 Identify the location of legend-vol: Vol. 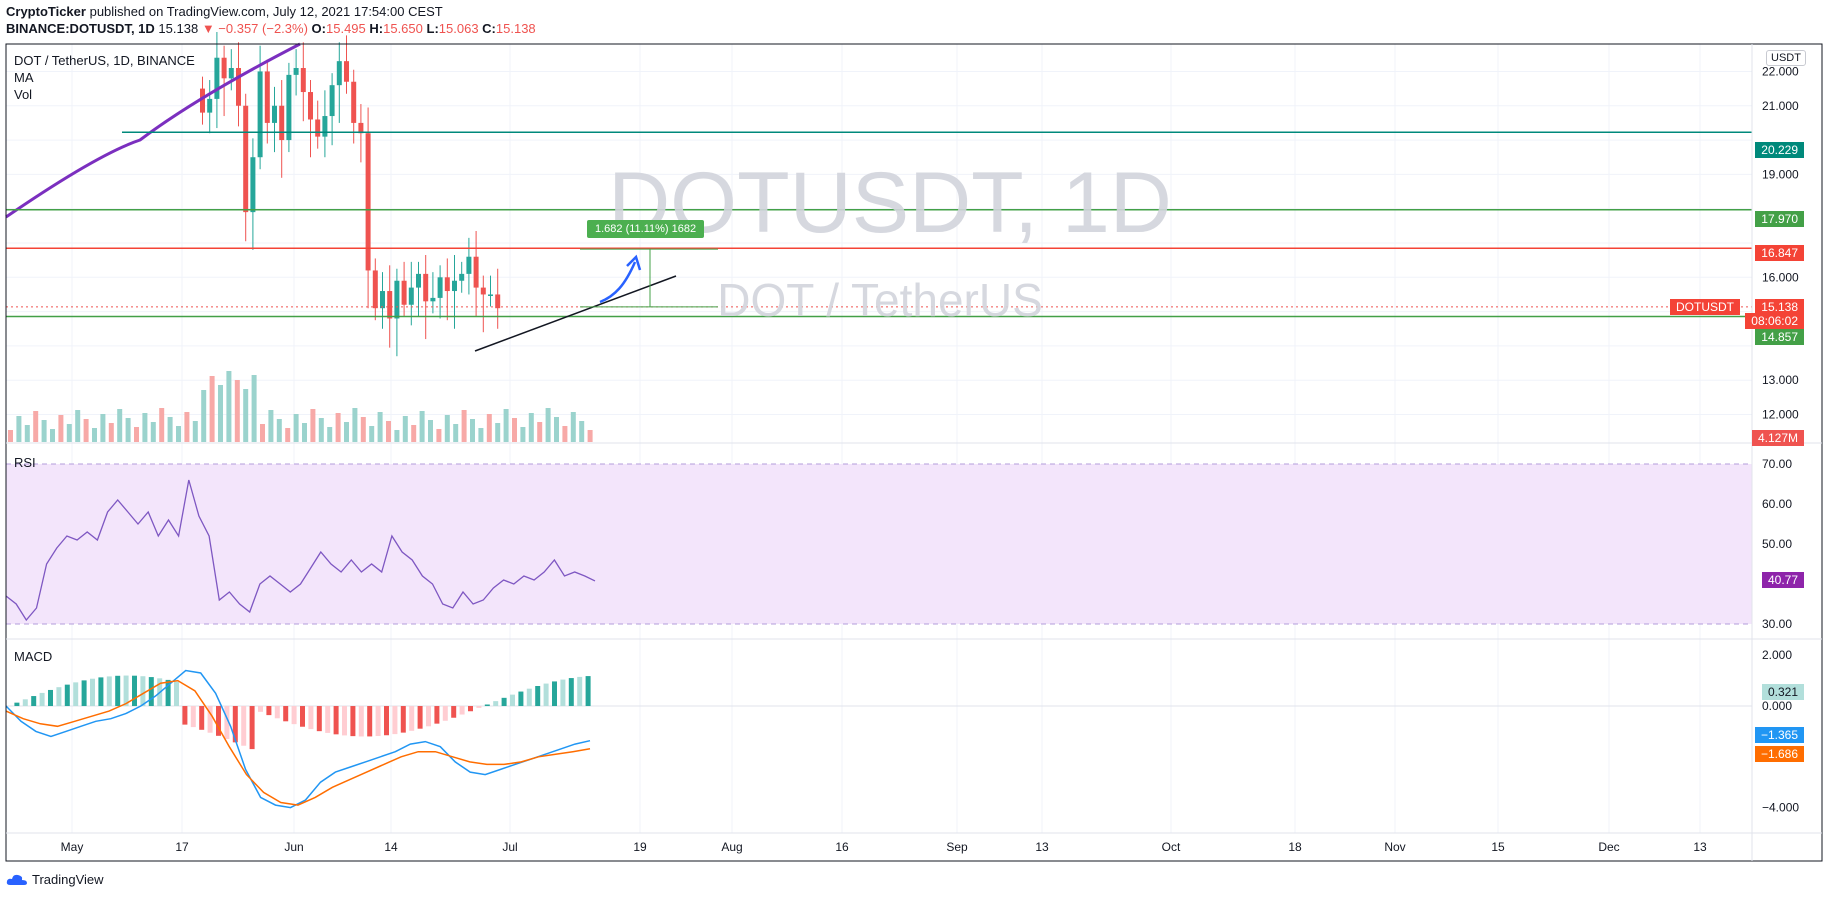
(23, 94).